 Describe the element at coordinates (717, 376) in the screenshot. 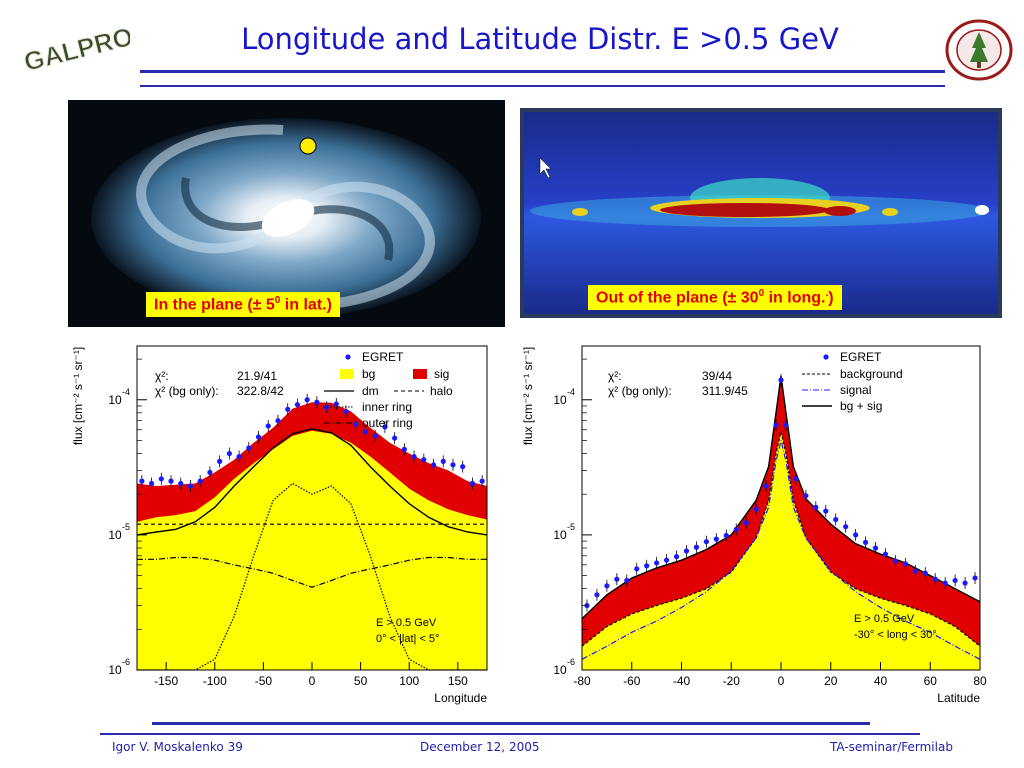

I see `chi2-value: 39/44` at that location.